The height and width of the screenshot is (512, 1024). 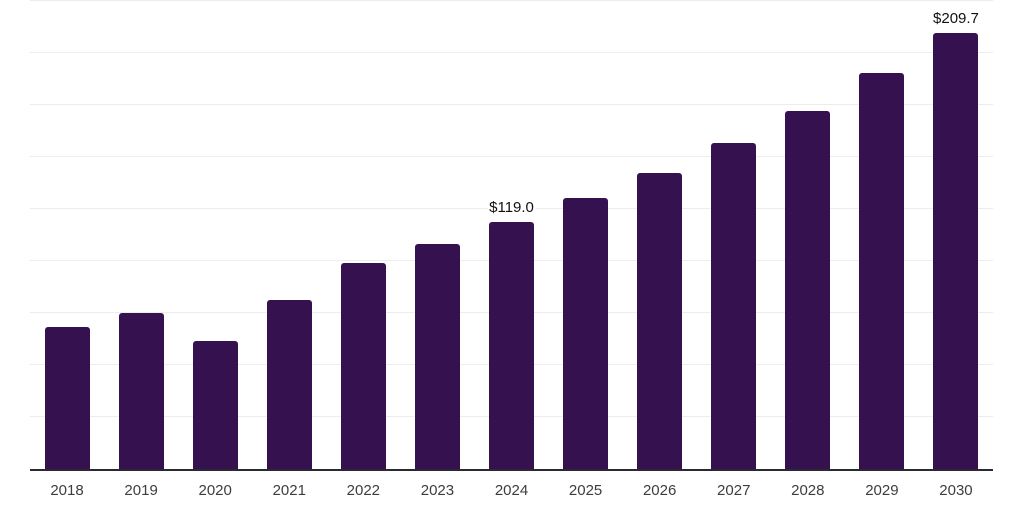 What do you see at coordinates (67, 490) in the screenshot?
I see `x-tick-label-2018: 2018` at bounding box center [67, 490].